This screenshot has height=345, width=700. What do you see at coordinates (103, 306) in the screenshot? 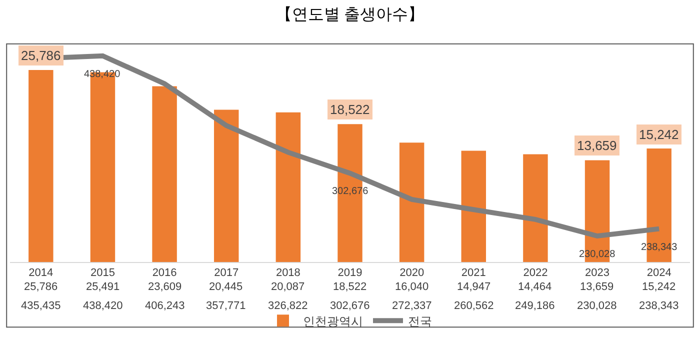
I see `text: 438,420` at bounding box center [103, 306].